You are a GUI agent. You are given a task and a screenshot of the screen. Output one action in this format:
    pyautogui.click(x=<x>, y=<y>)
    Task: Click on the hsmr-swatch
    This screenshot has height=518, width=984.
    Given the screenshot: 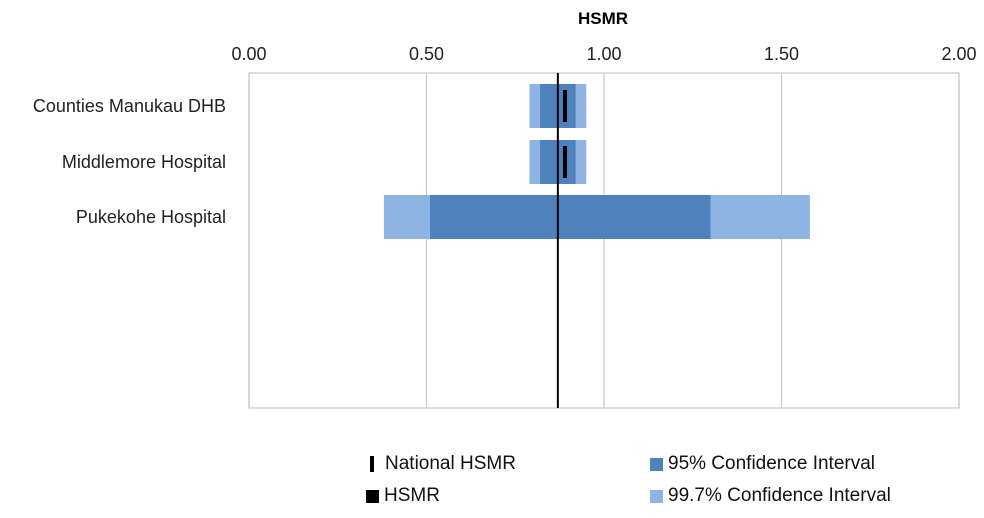 What is the action you would take?
    pyautogui.click(x=372, y=496)
    